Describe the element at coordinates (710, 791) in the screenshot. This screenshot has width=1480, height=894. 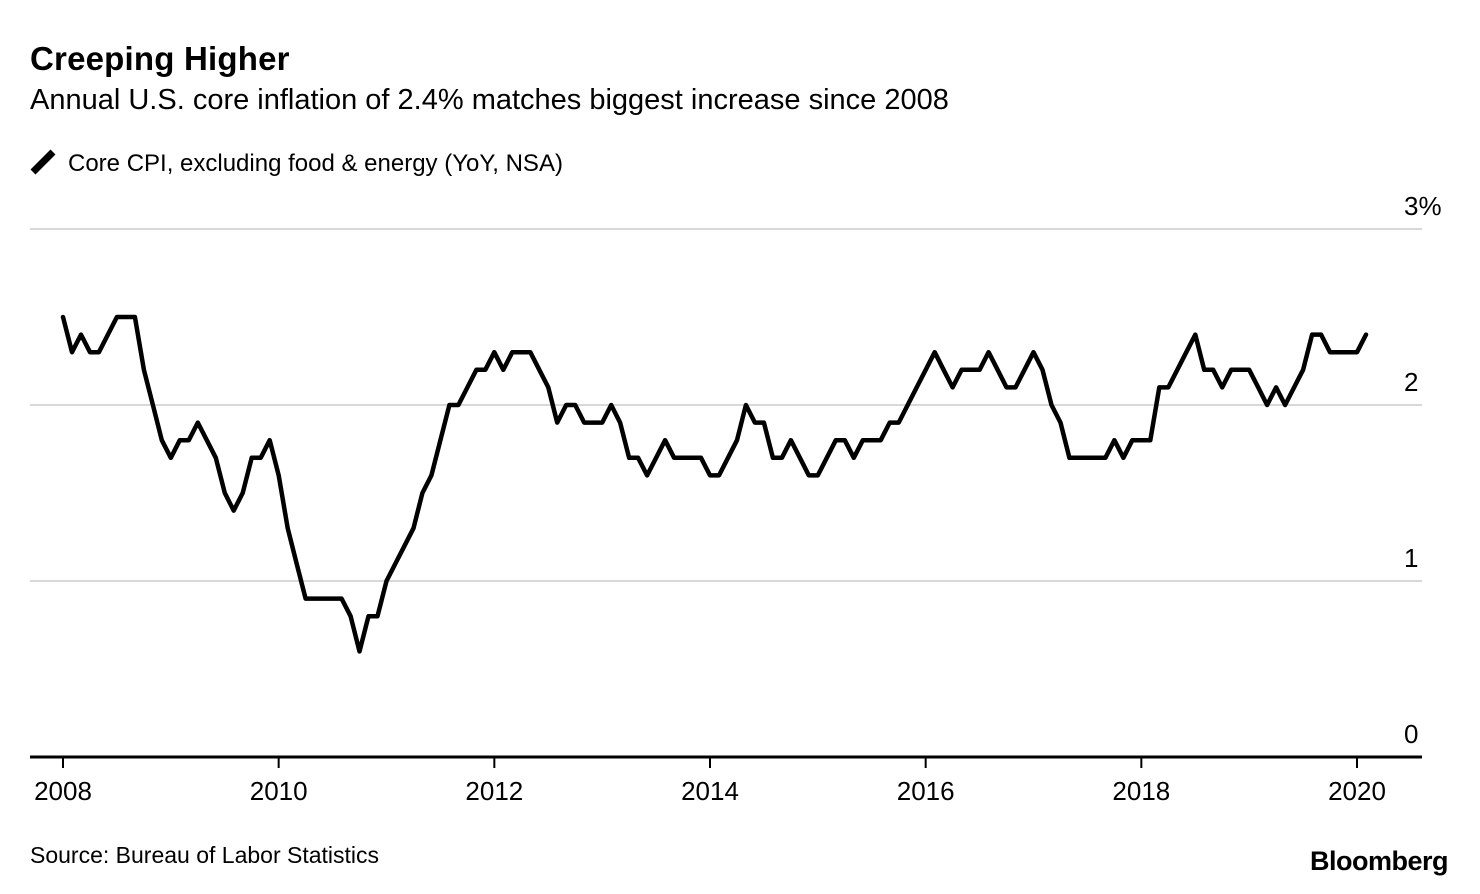
I see `x-axis-label: 2014` at that location.